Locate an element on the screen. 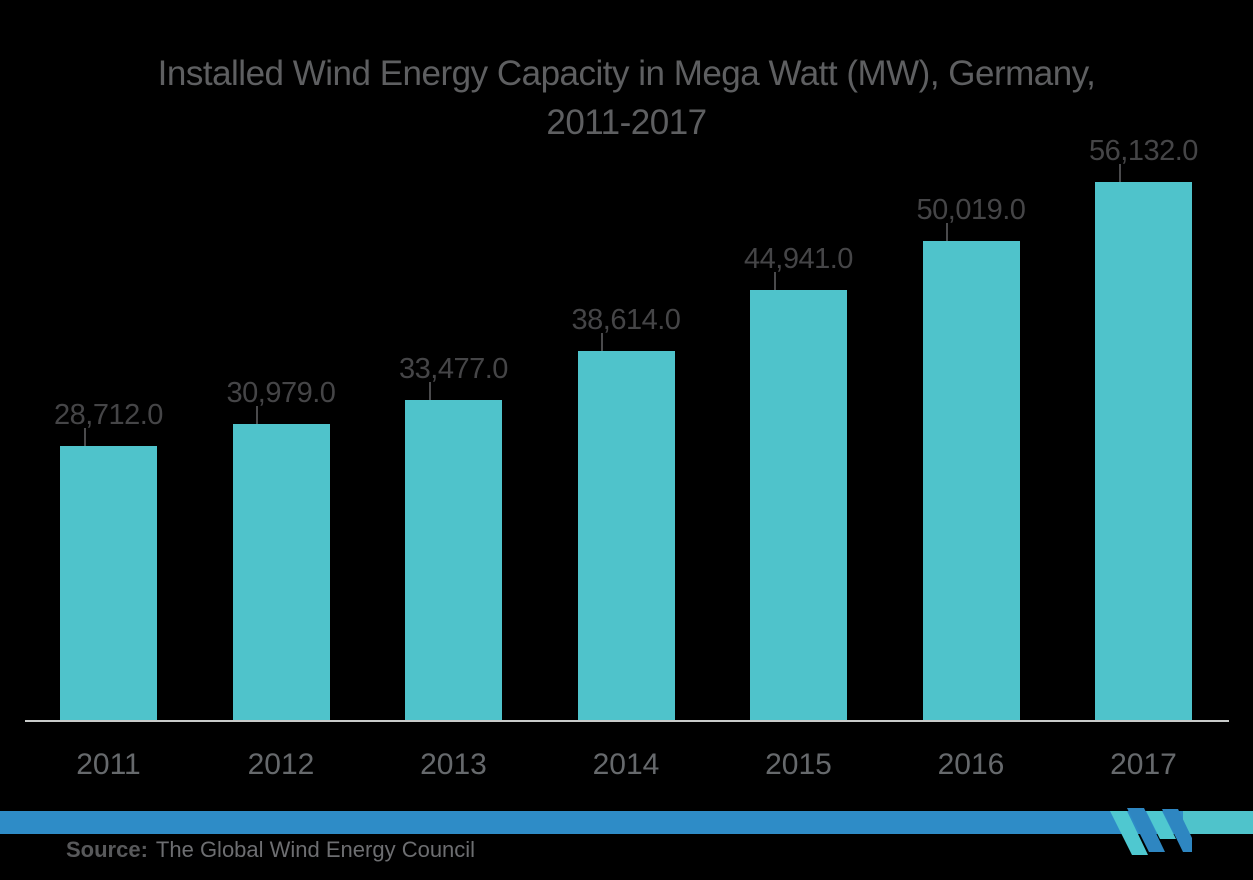 This screenshot has width=1253, height=880. x-tick-label-2016: 2016 is located at coordinates (971, 764).